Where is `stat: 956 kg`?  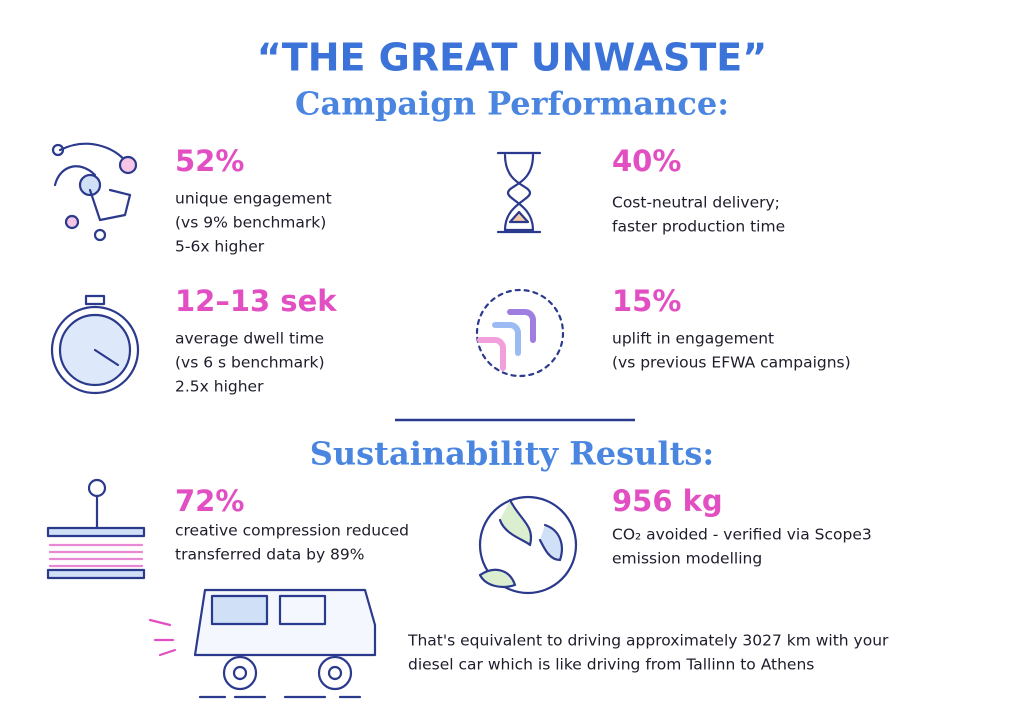 stat: 956 kg is located at coordinates (667, 501).